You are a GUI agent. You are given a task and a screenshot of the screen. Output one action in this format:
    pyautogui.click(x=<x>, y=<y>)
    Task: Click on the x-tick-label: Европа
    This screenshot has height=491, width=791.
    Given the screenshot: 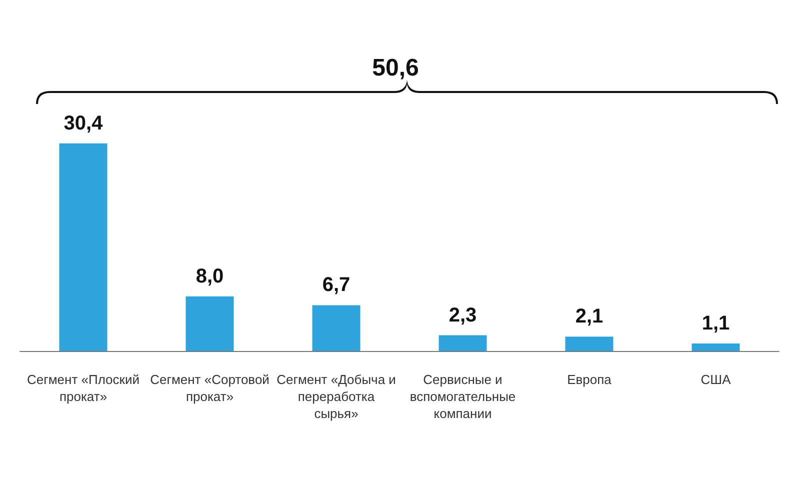 What is the action you would take?
    pyautogui.click(x=589, y=379)
    